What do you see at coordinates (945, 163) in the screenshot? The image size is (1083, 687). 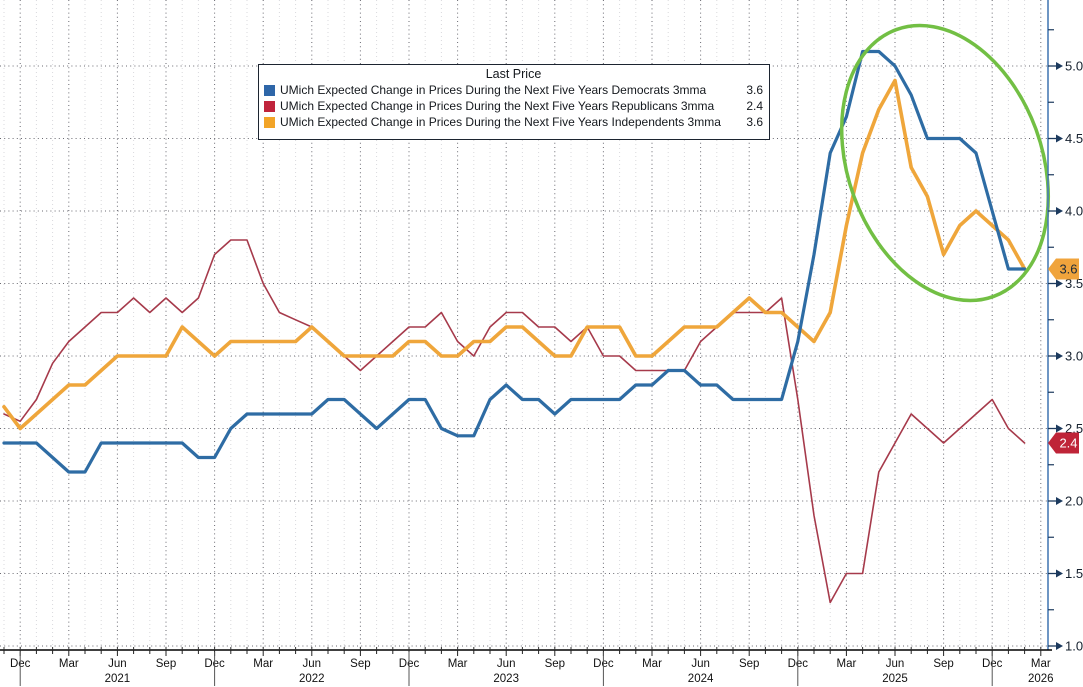 I see `highlight-ellipse-annotation` at bounding box center [945, 163].